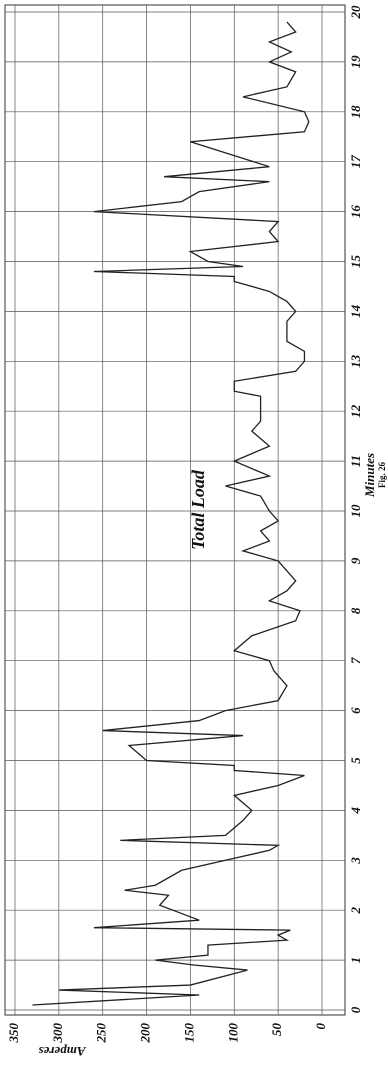 The image size is (388, 1075). I want to click on x-tick-label: 0, so click(355, 1009).